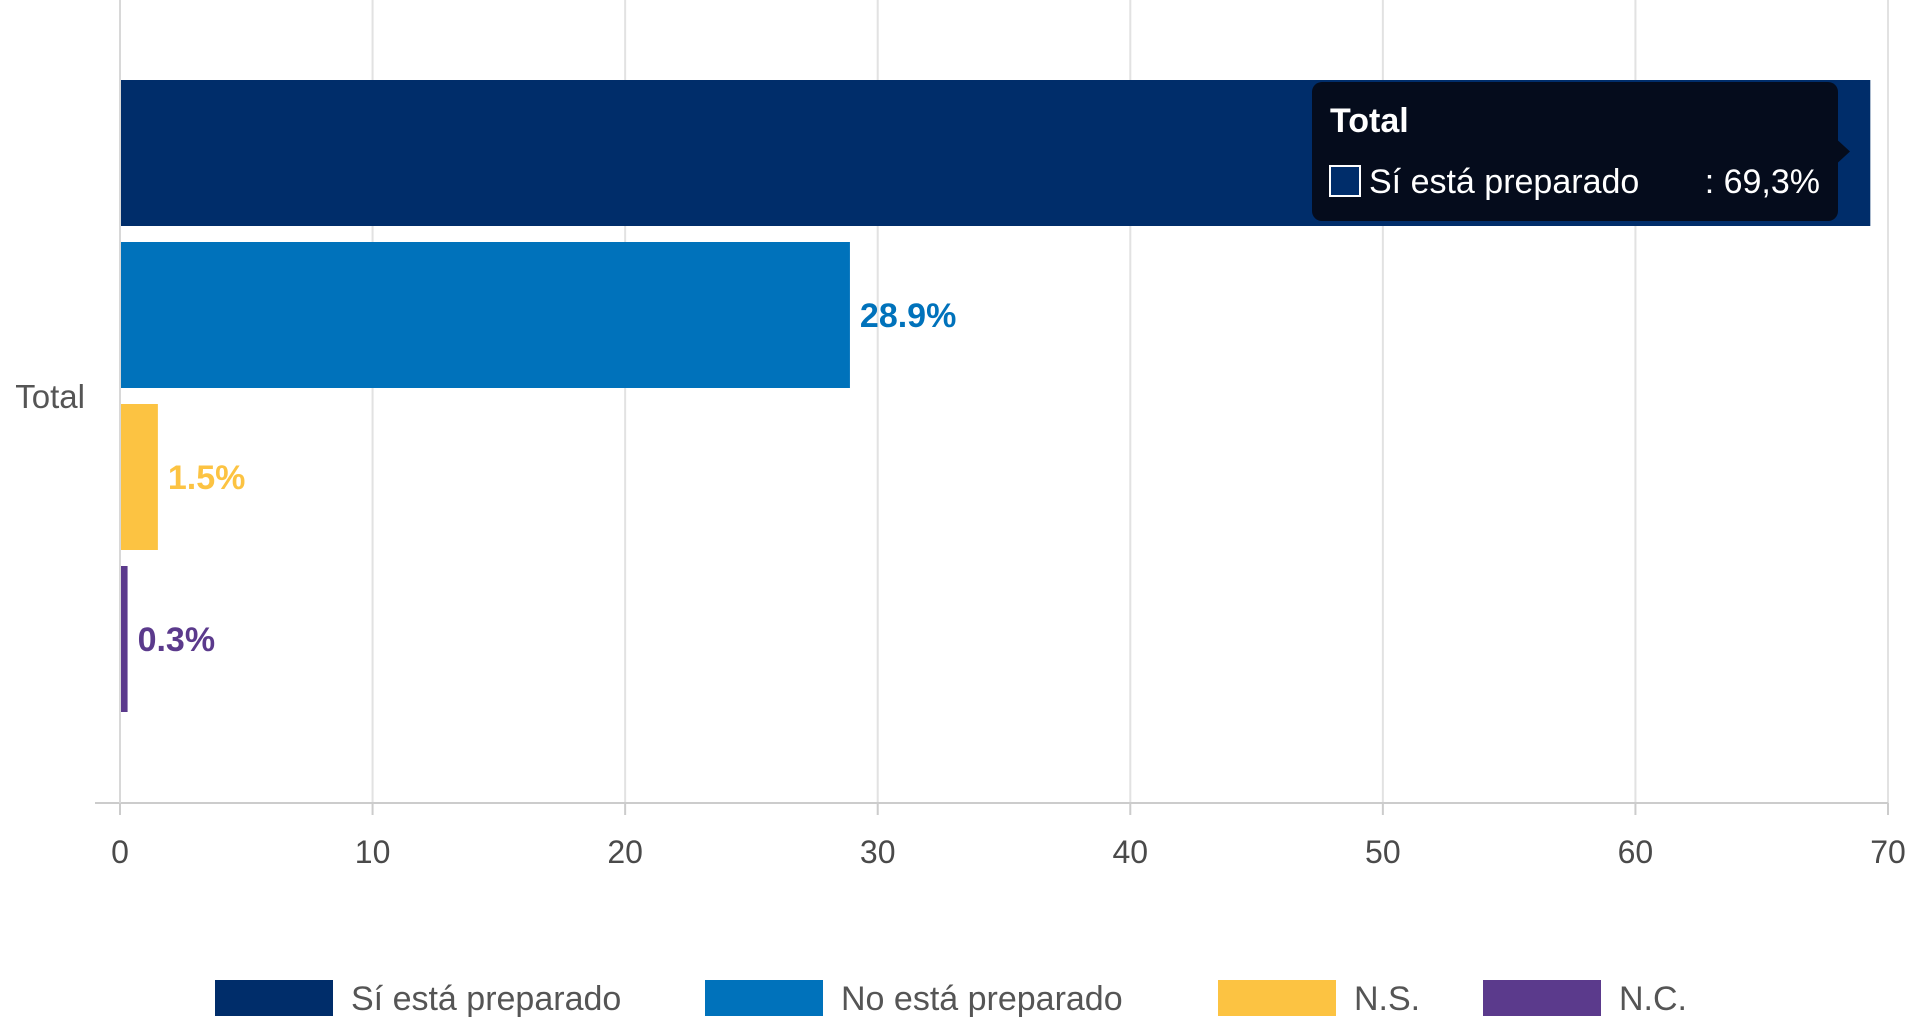 This screenshot has height=1029, width=1920. Describe the element at coordinates (1762, 182) in the screenshot. I see `tooltip-value: : 69,3%` at that location.